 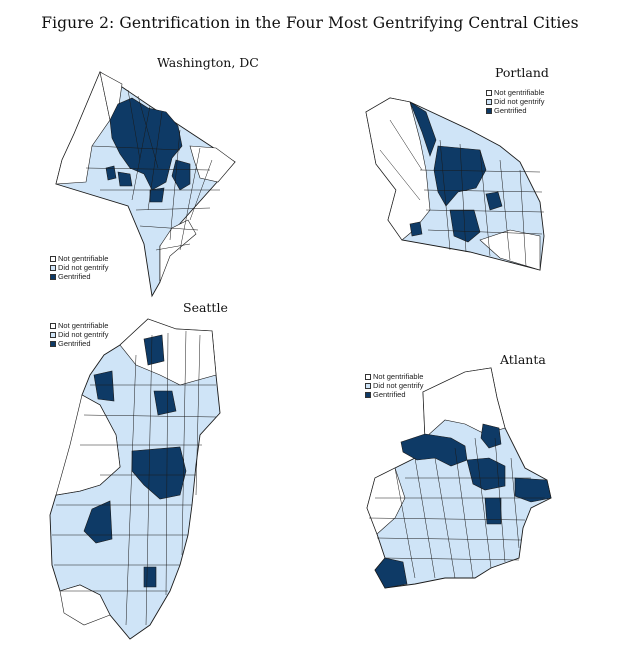 I want to click on region-white-river, so click(x=398, y=169).